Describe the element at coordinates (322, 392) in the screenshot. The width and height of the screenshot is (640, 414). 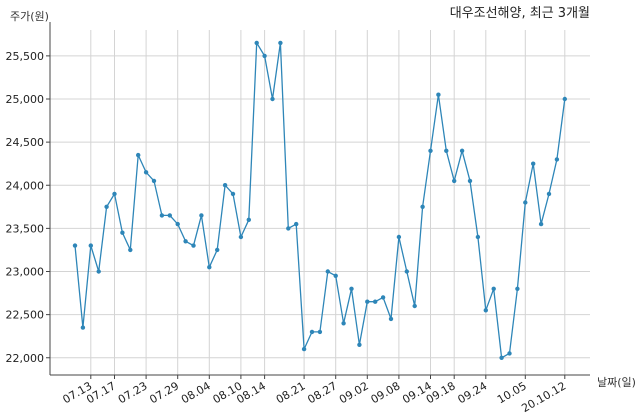
I see `x-tick-label: 08.27` at that location.